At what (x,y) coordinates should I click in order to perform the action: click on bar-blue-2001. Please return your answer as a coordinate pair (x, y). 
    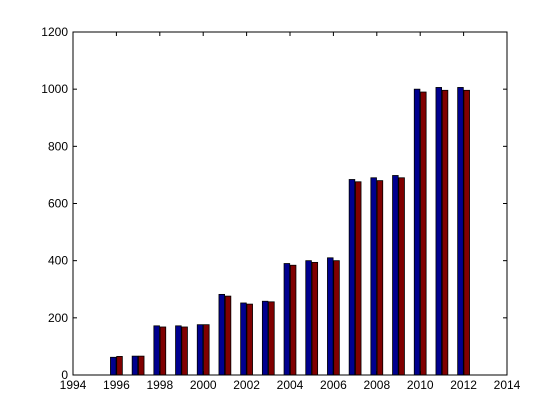
    Looking at the image, I should click on (222, 334).